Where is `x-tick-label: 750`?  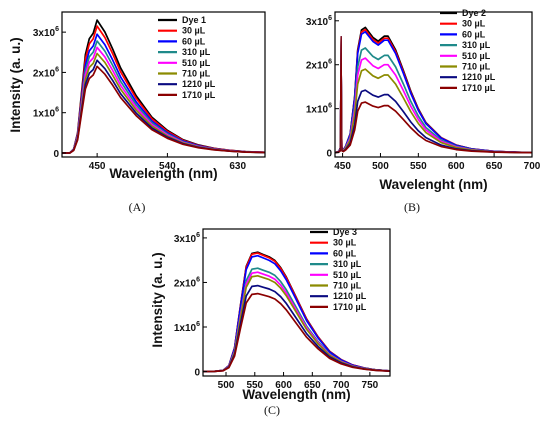 x-tick-label: 750 is located at coordinates (370, 385).